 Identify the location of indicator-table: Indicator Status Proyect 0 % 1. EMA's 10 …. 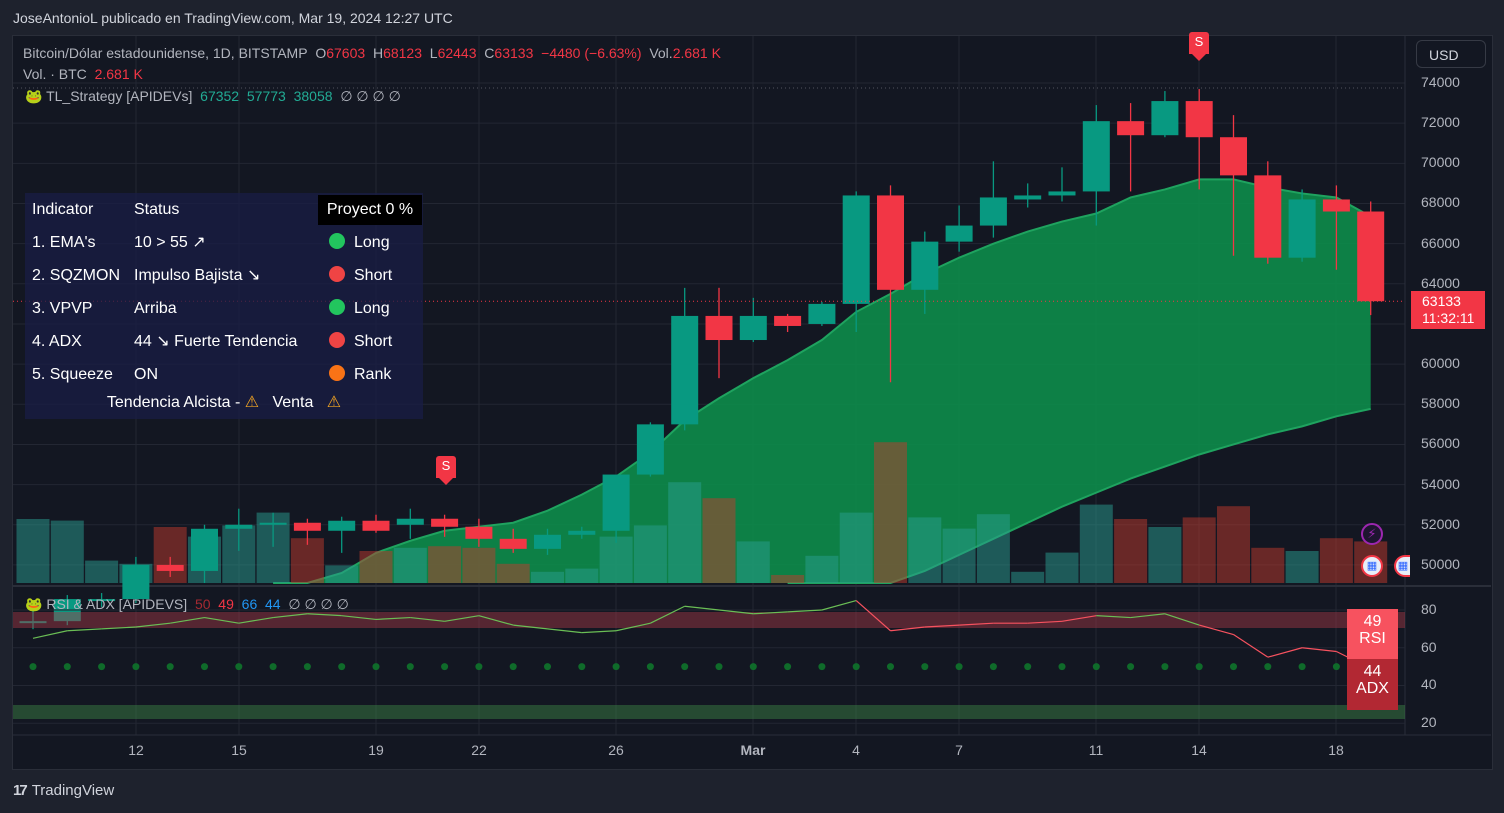
(224, 306).